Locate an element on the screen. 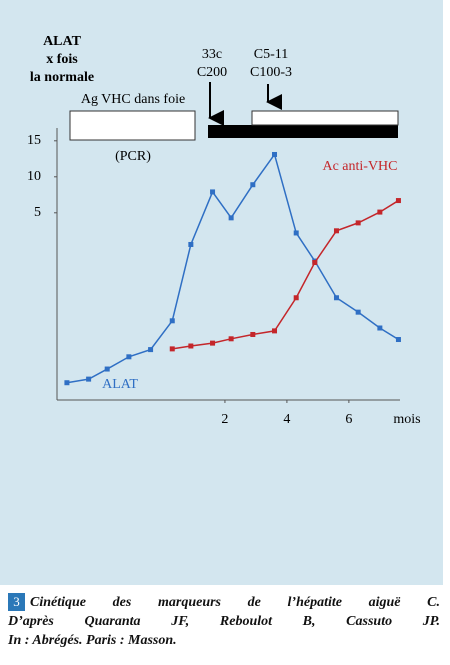  y-axis-label: x fois is located at coordinates (62, 59).